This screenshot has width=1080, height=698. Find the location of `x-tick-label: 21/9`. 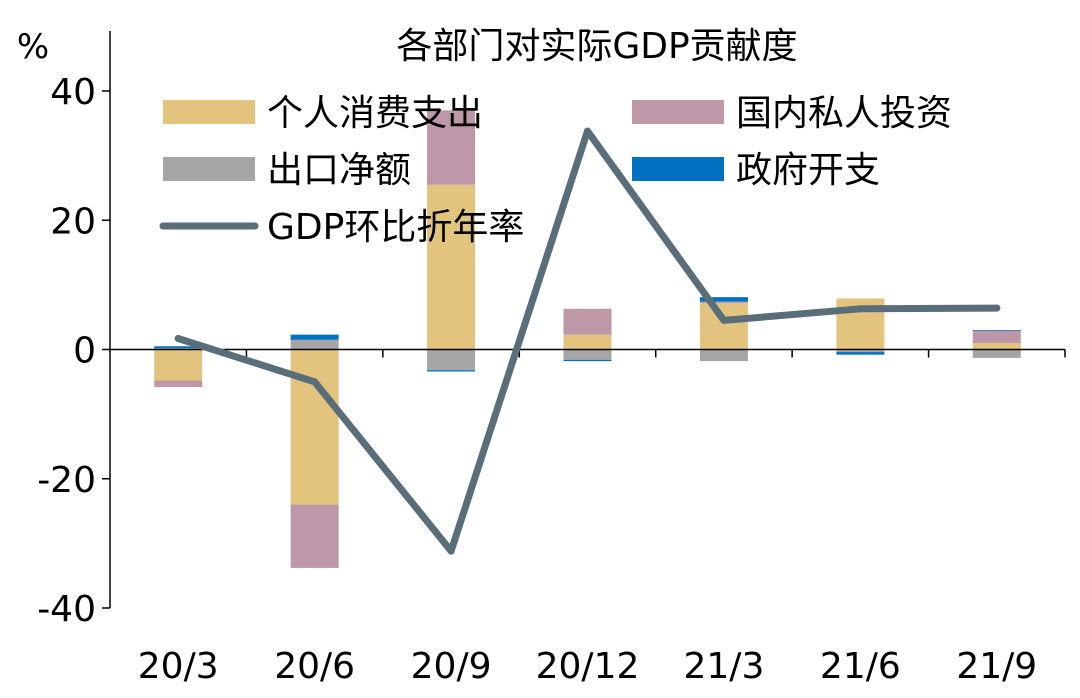

x-tick-label: 21/9 is located at coordinates (996, 666).